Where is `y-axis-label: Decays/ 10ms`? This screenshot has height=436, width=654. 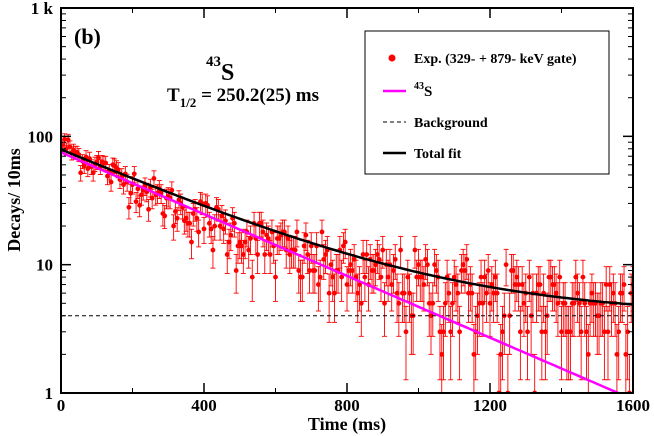 y-axis-label: Decays/ 10ms is located at coordinates (14, 199).